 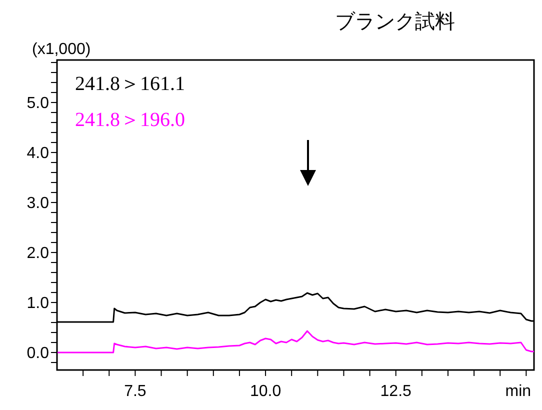 I want to click on y-axis-title: (x1,000), so click(x=61, y=49).